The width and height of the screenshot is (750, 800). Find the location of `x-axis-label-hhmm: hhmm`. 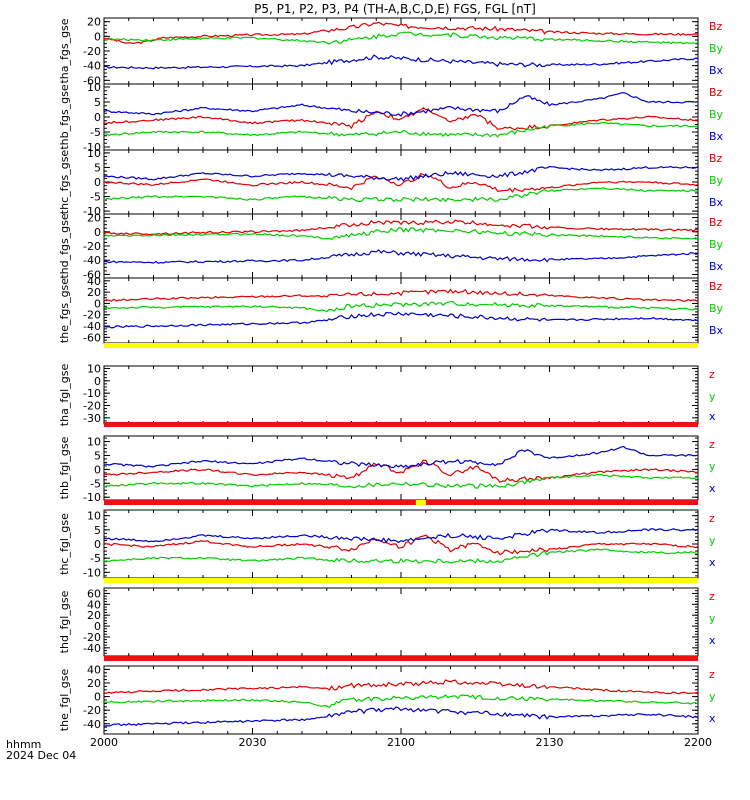

x-axis-label-hhmm: hhmm is located at coordinates (23, 744).